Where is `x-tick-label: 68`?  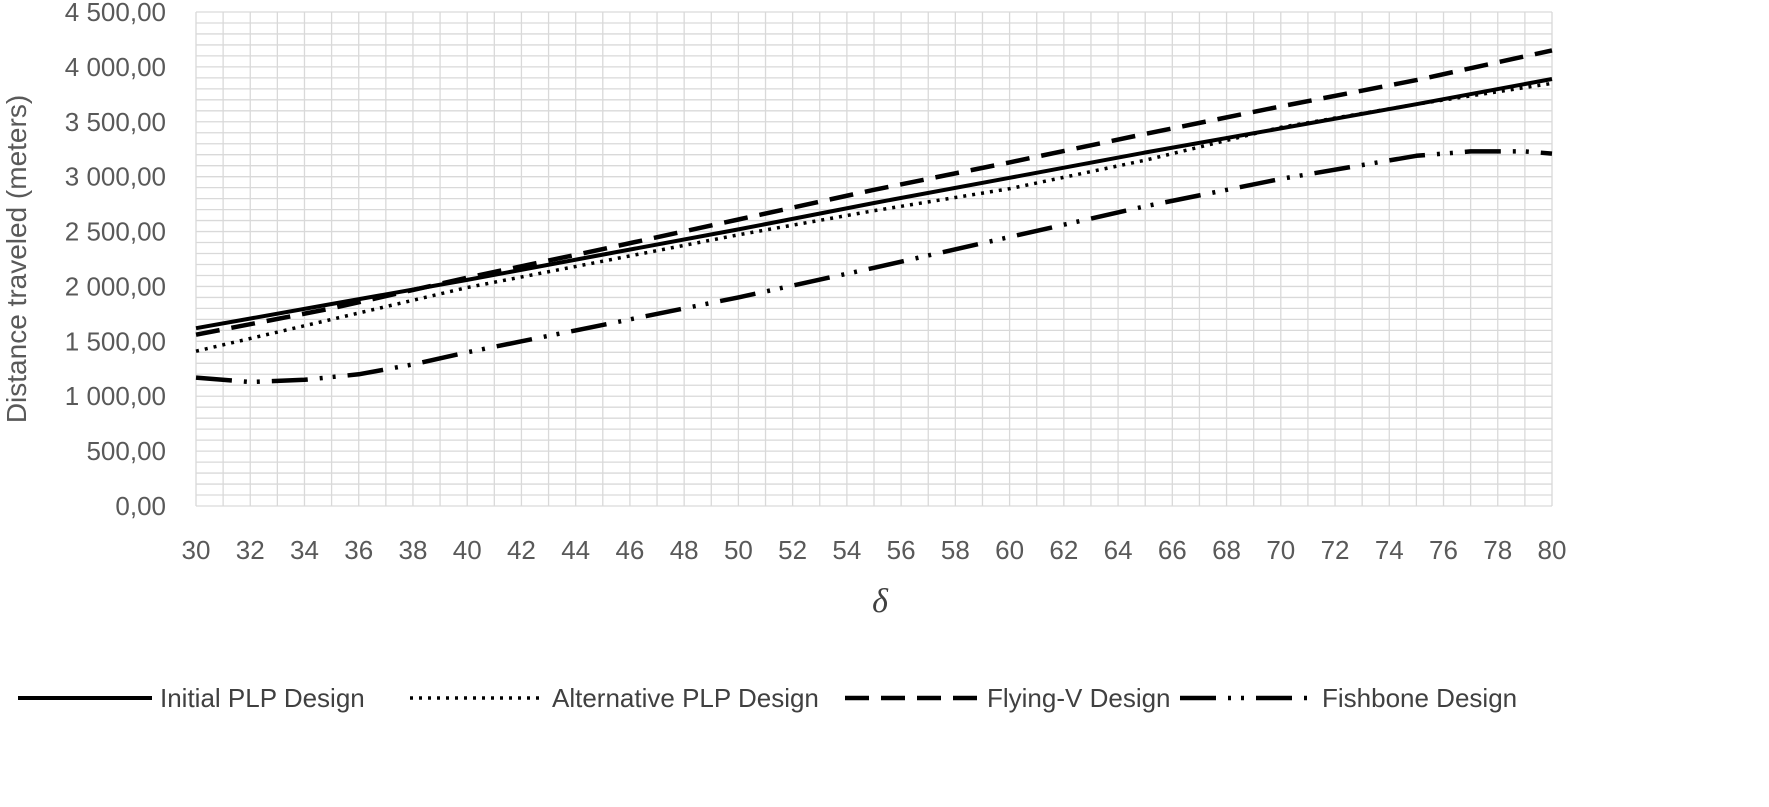
x-tick-label: 68 is located at coordinates (1226, 550).